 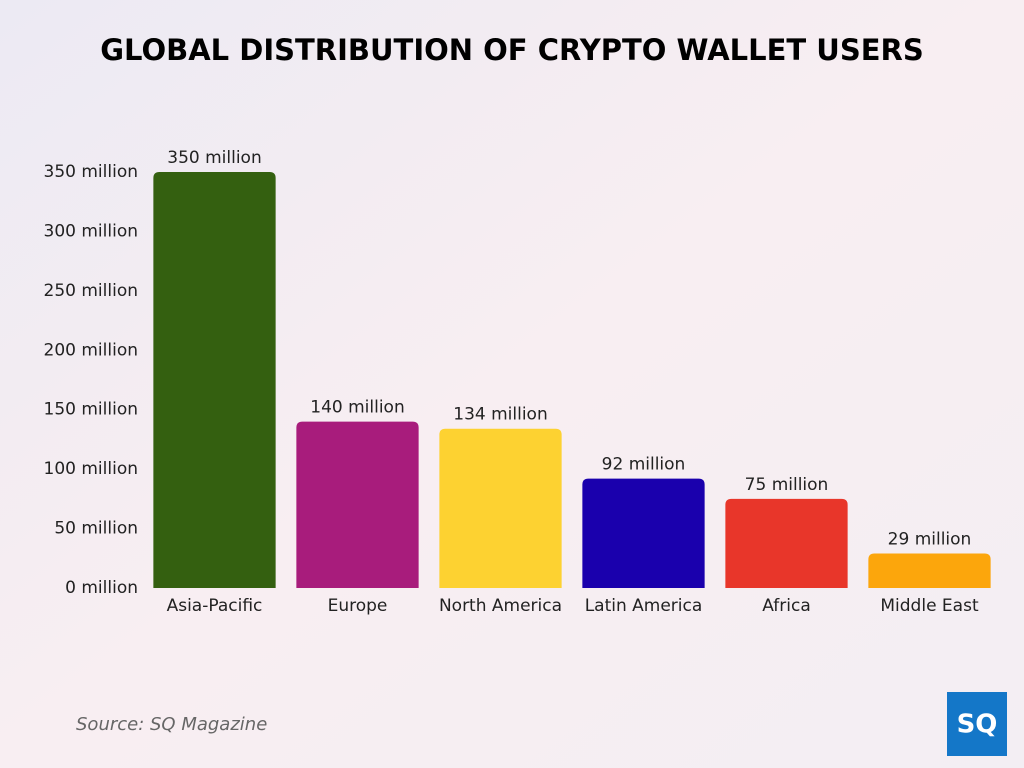 I want to click on logo-box, so click(x=977, y=724).